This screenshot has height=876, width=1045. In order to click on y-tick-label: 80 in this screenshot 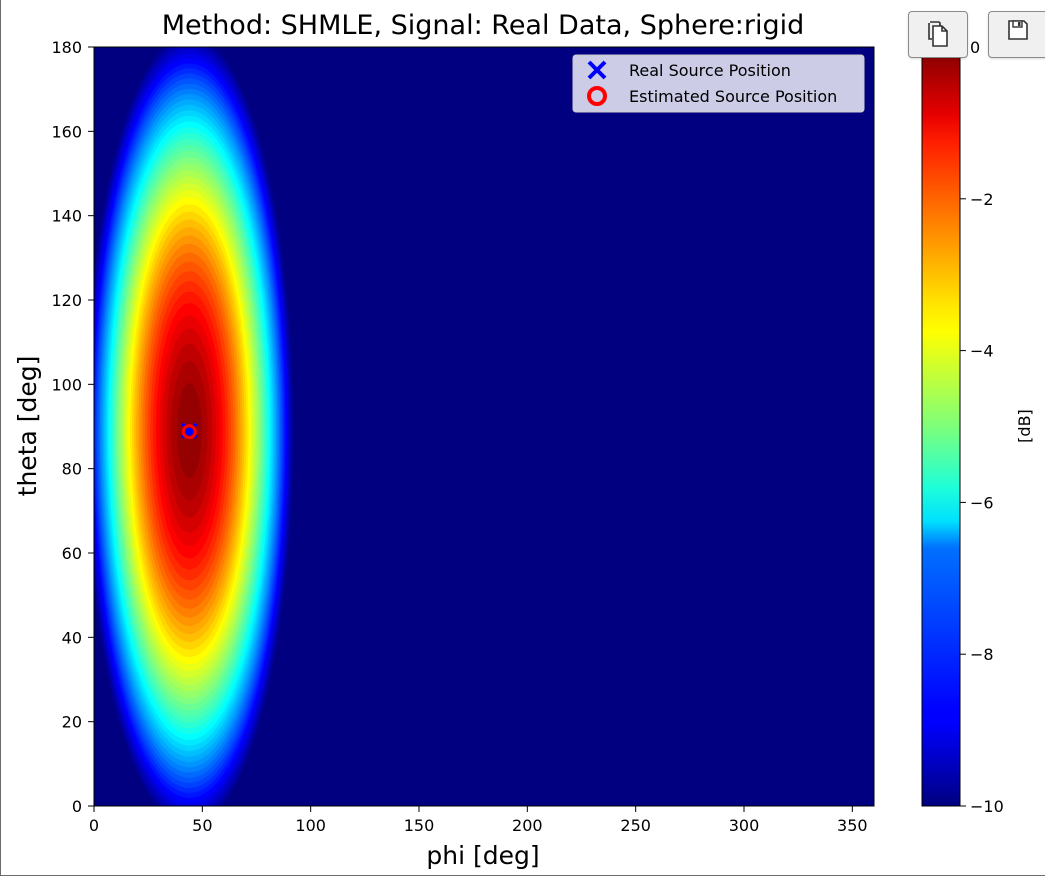, I will do `click(72, 469)`.